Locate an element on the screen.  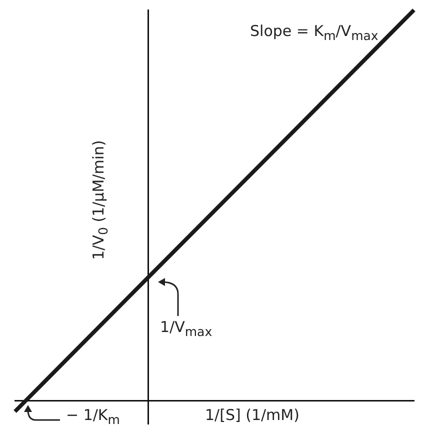
annotation: − 1/K$_{m}$ is located at coordinates (93, 416).